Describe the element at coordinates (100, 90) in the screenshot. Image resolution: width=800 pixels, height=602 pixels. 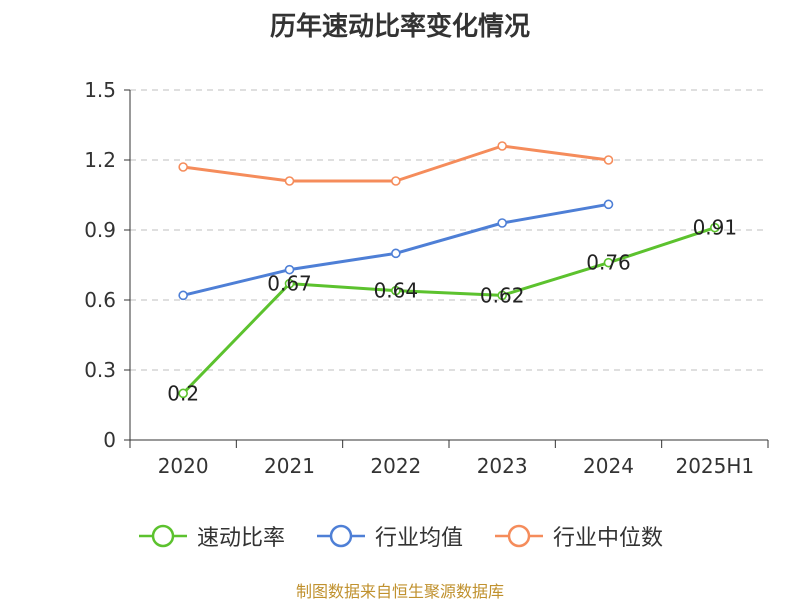
I see `y-tick-label: 1.5` at that location.